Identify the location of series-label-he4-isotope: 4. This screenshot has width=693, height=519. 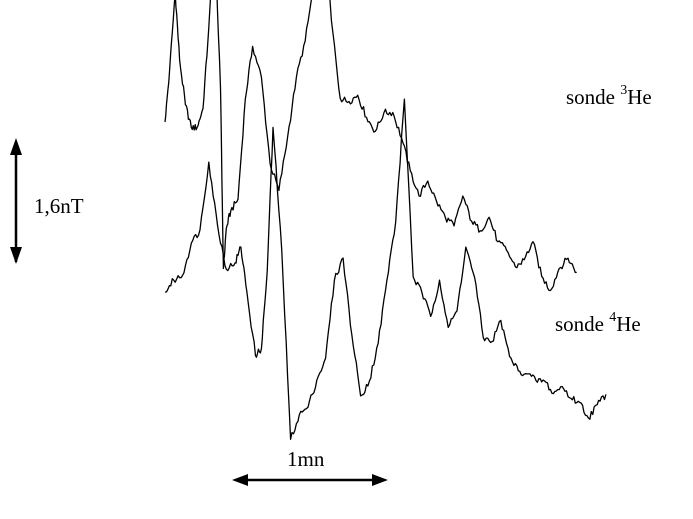
(613, 317).